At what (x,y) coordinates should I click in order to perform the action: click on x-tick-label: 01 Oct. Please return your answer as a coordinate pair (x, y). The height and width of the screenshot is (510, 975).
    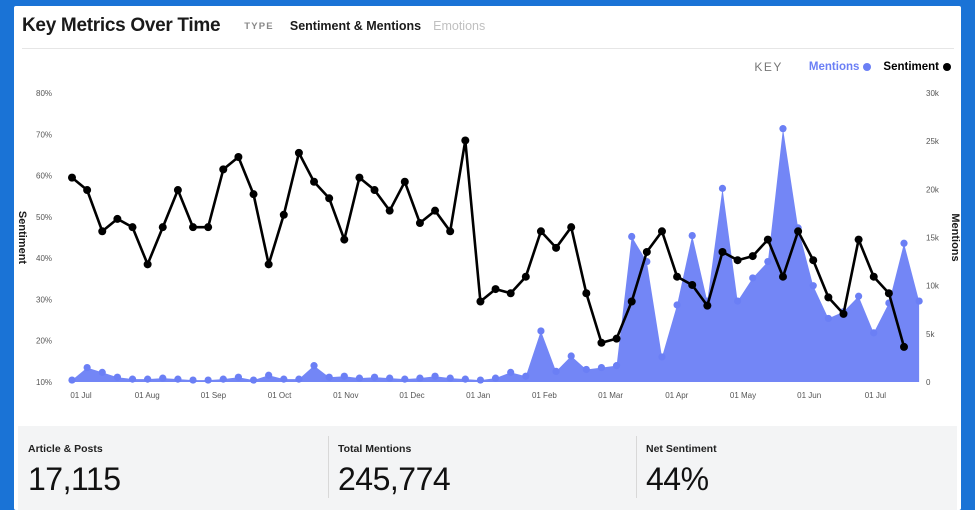
    Looking at the image, I should click on (280, 395).